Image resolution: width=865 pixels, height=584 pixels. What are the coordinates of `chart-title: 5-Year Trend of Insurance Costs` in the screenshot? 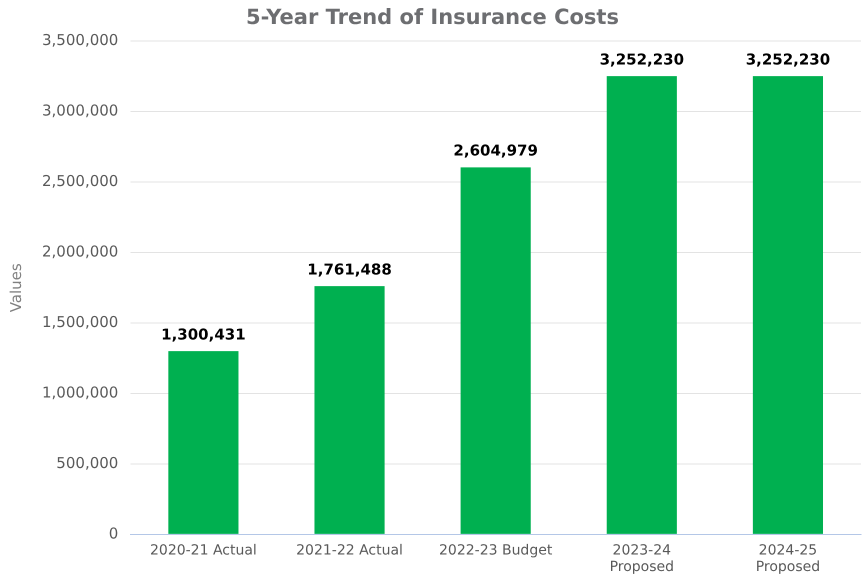 It's located at (432, 17).